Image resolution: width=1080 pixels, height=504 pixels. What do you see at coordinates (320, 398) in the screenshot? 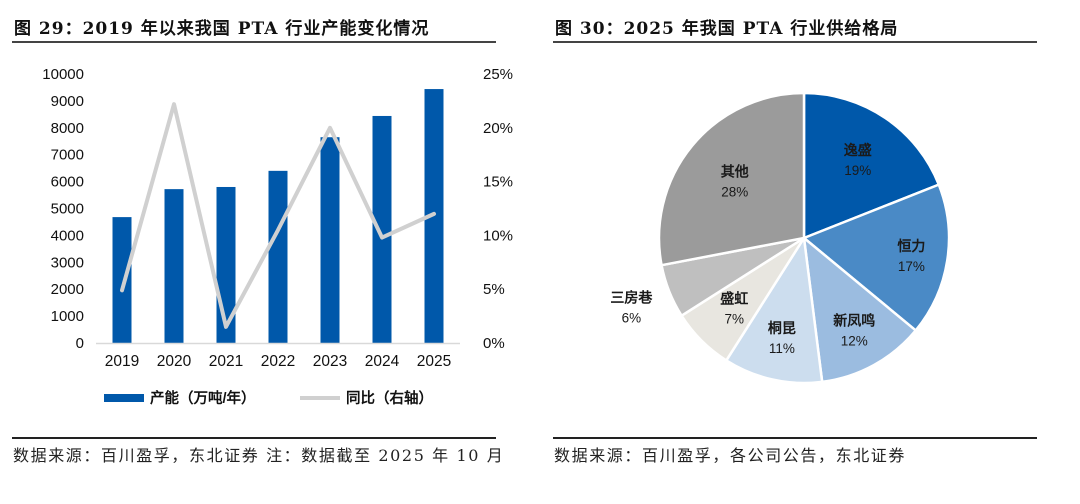
I see `legend-swatch-yoy` at bounding box center [320, 398].